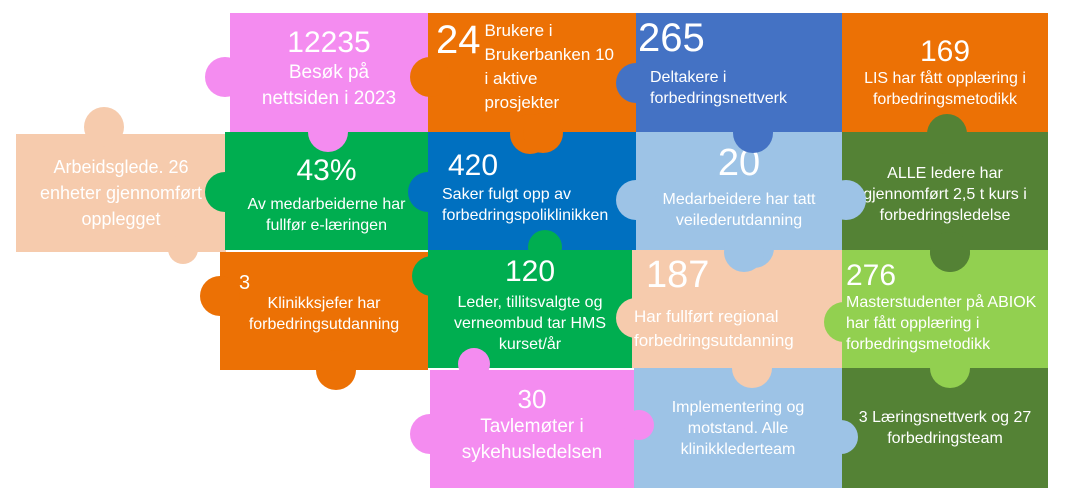 The image size is (1069, 502). I want to click on piece-number: 30, so click(532, 399).